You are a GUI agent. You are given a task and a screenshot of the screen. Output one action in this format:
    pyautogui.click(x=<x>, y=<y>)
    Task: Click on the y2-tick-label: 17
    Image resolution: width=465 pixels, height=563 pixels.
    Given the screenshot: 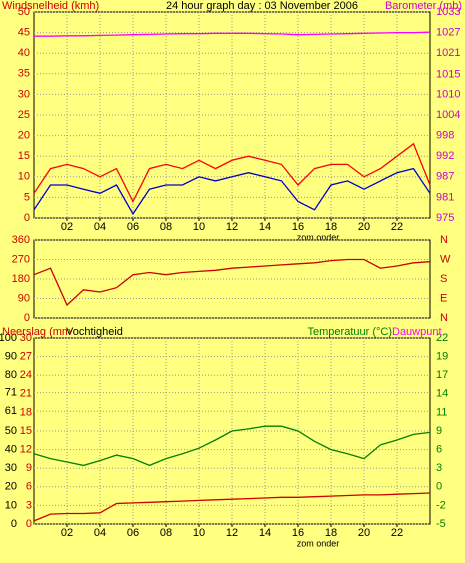 What is the action you would take?
    pyautogui.click(x=442, y=375)
    